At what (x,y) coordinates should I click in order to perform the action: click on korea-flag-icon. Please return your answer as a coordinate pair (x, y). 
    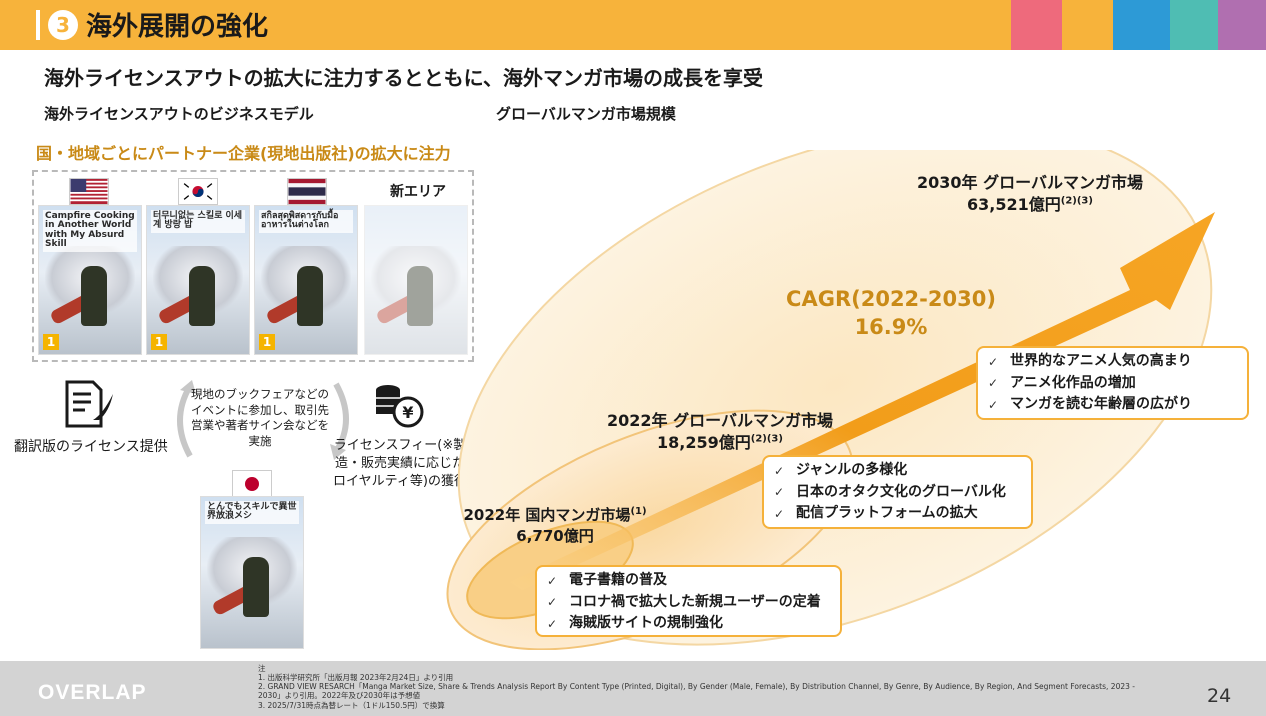
    Looking at the image, I should click on (198, 191).